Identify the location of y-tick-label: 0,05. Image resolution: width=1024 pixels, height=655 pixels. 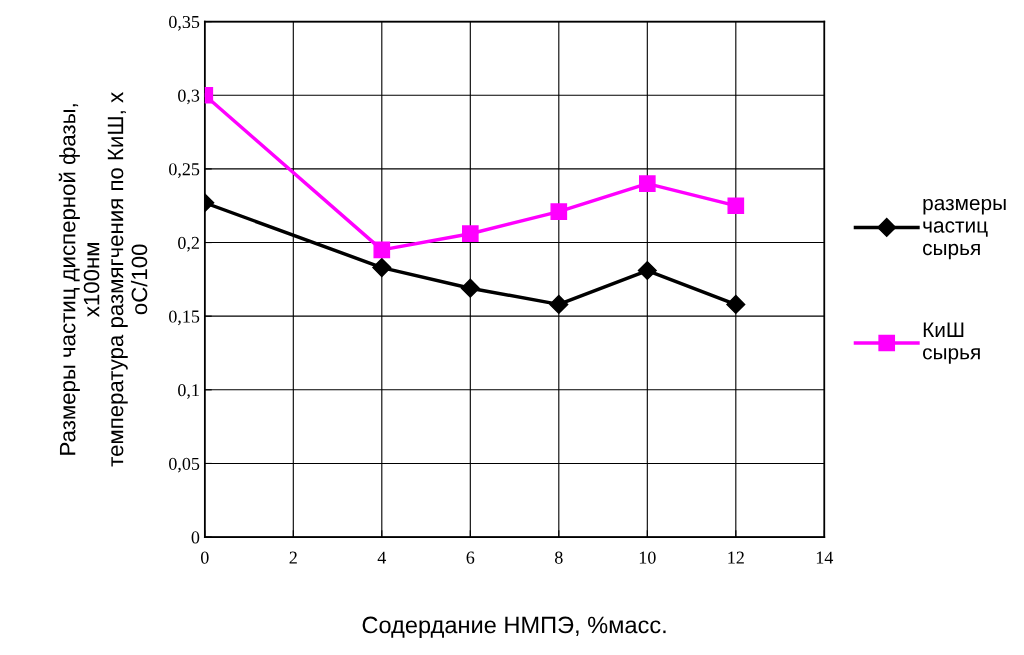
(184, 465).